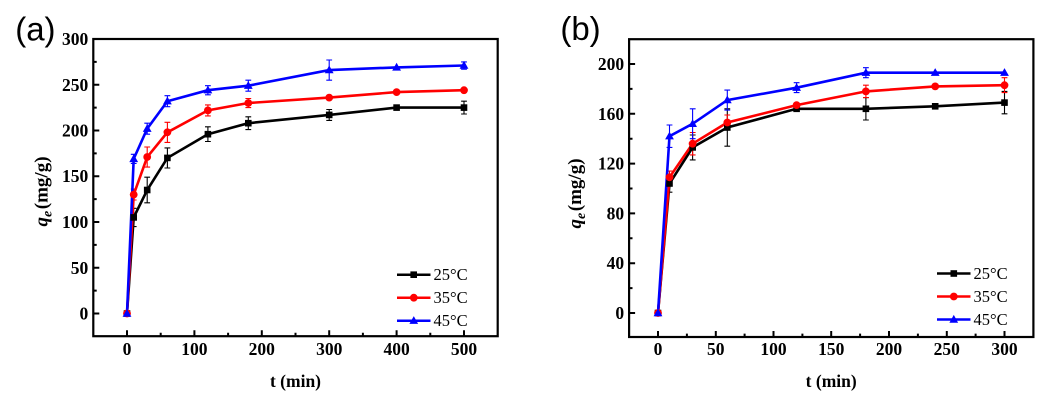 This screenshot has height=401, width=1058. What do you see at coordinates (464, 349) in the screenshot?
I see `svg-text: 500` at bounding box center [464, 349].